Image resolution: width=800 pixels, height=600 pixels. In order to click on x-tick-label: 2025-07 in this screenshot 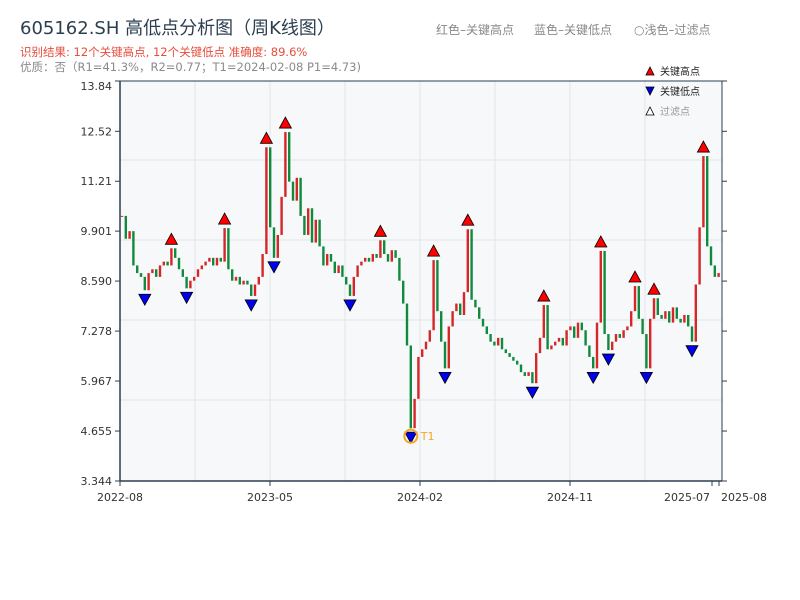, I will do `click(687, 497)`.